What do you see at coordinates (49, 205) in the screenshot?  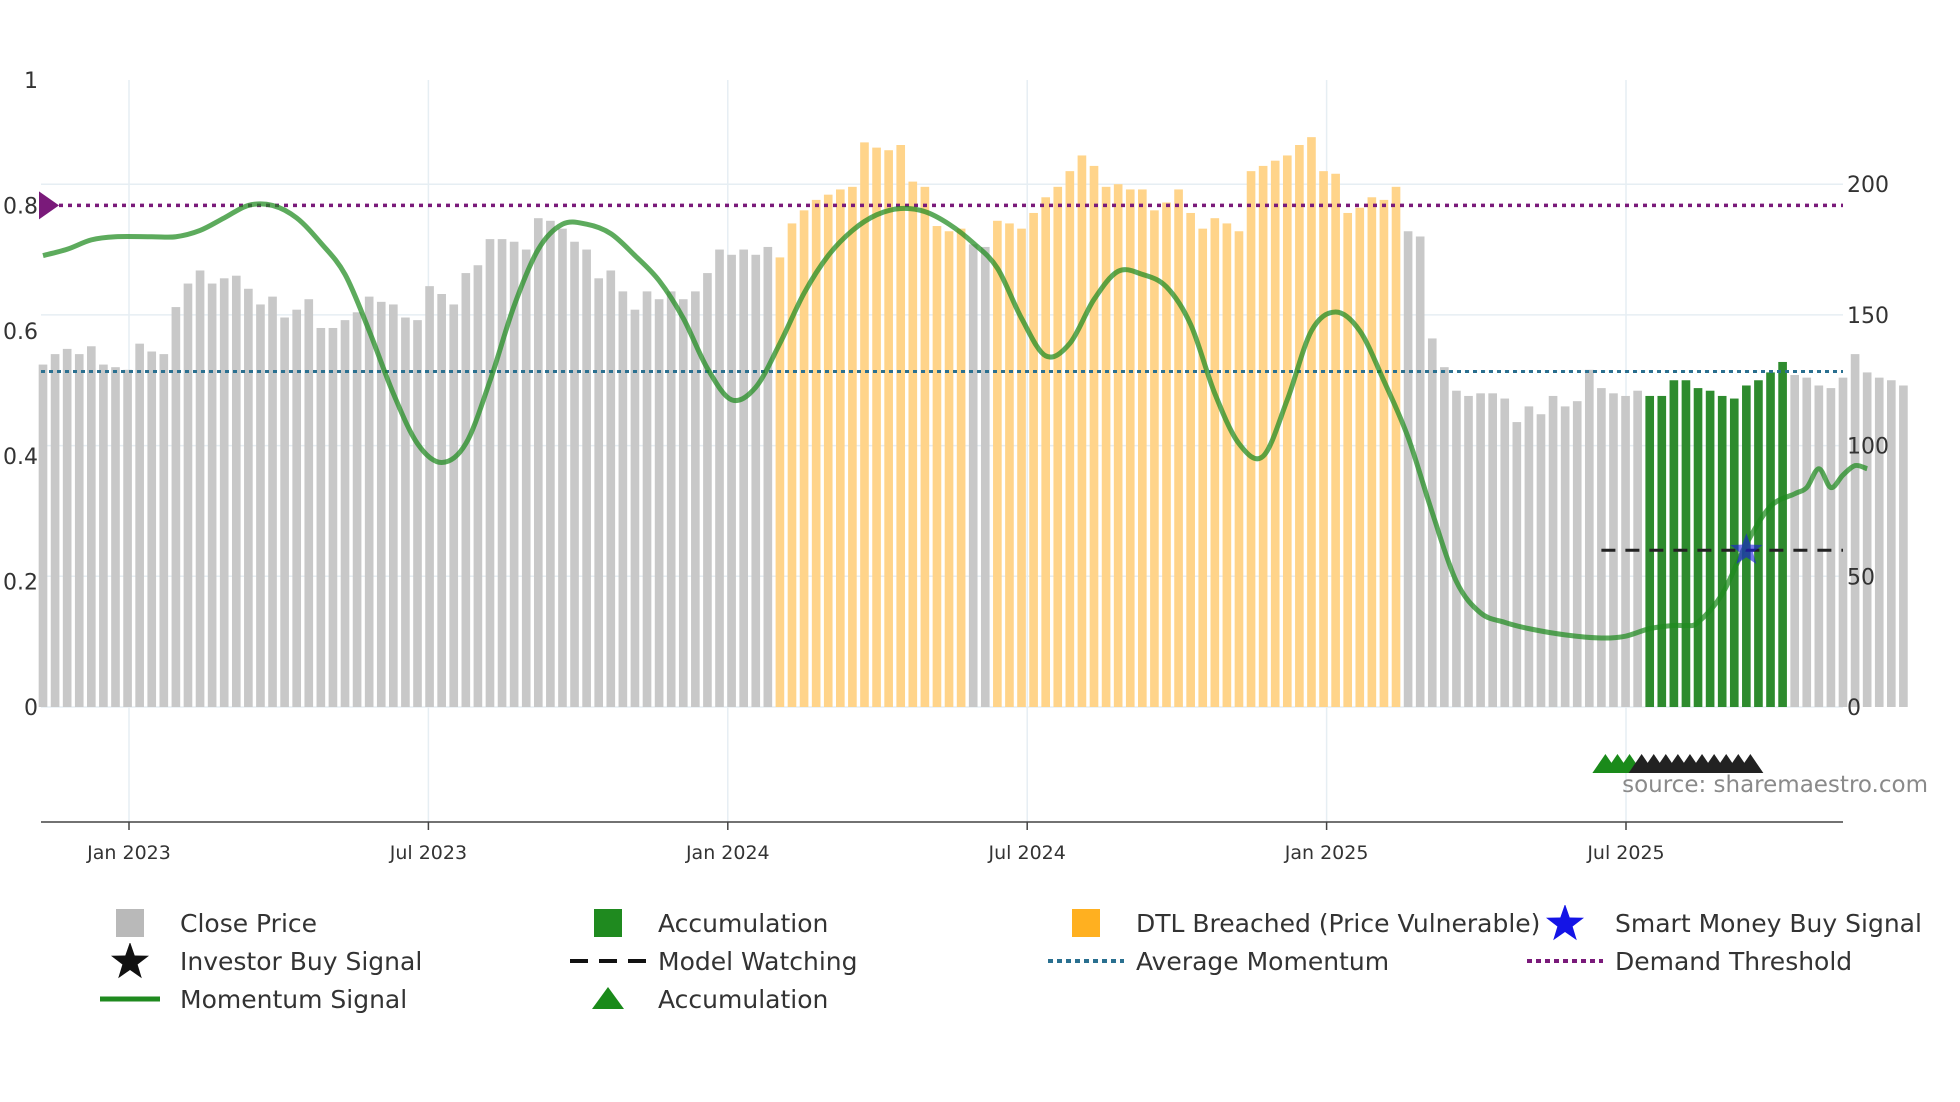 I see `demand-threshold-marker` at bounding box center [49, 205].